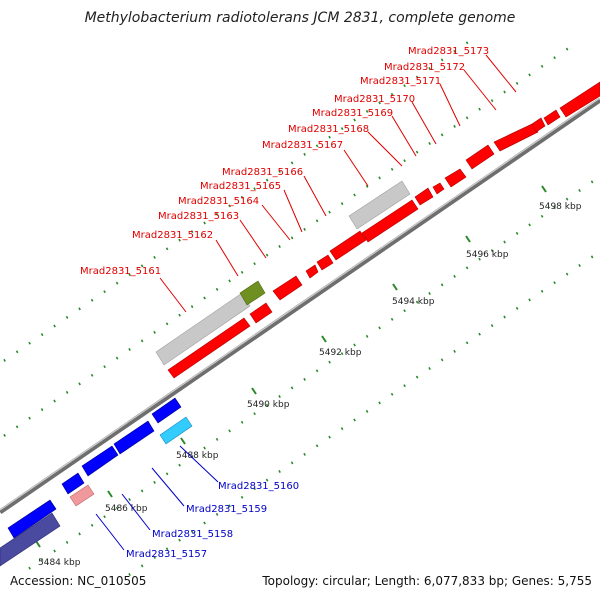  Describe the element at coordinates (209, 491) in the screenshot. I see `gene-label-5159: Mrad2831_5159` at that location.